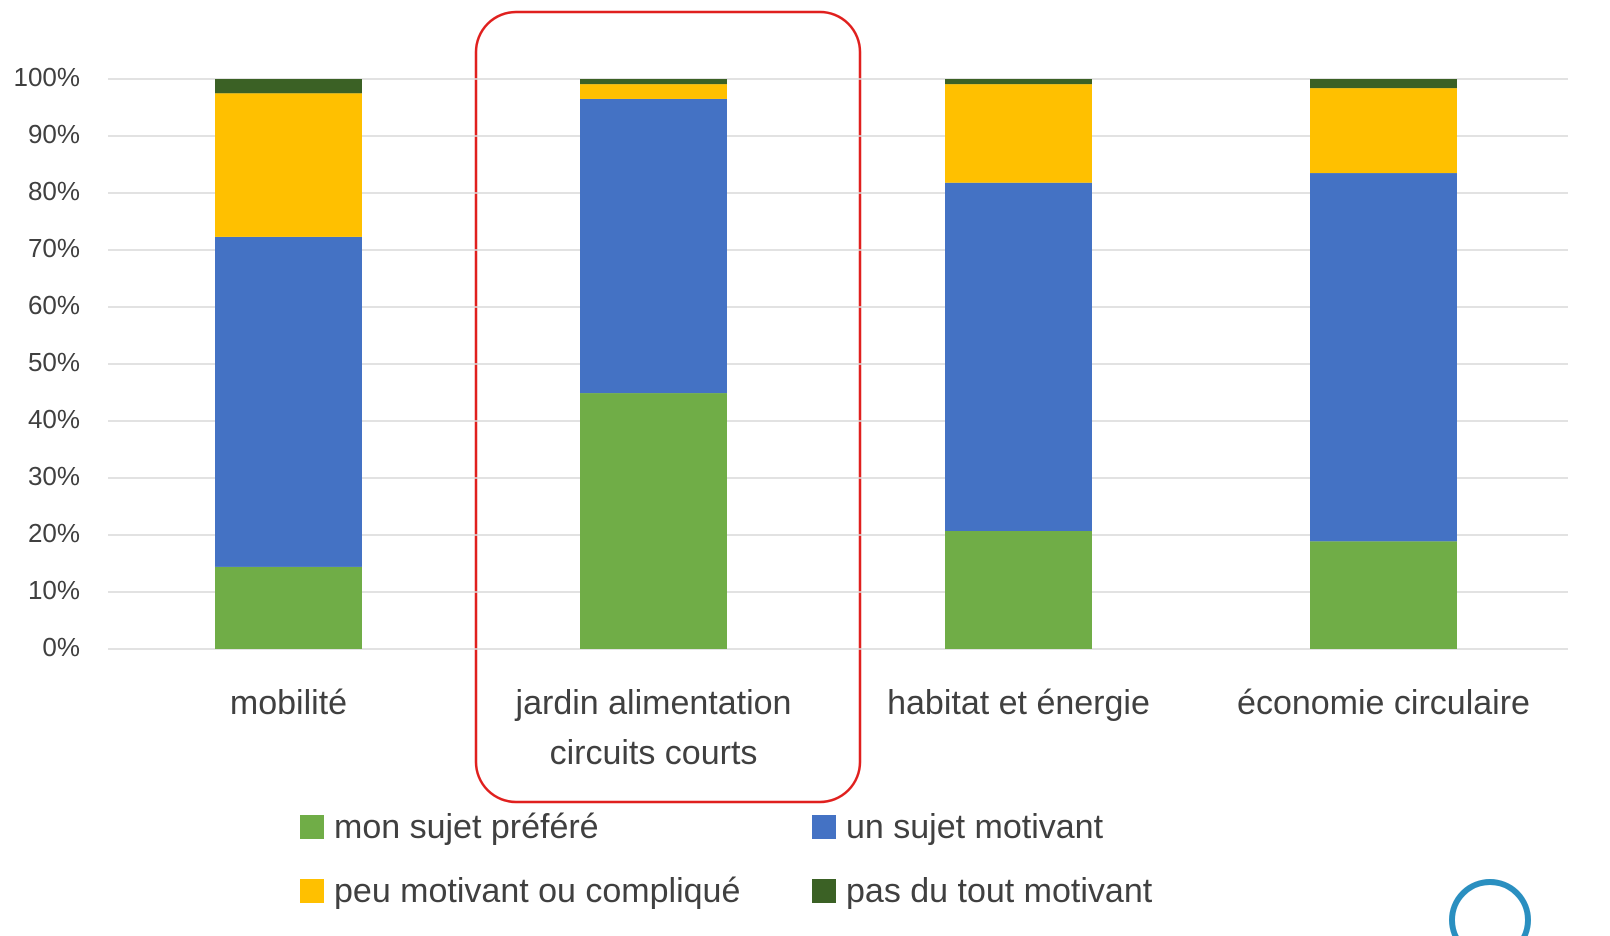 The image size is (1610, 936). What do you see at coordinates (1383, 703) in the screenshot?
I see `x-tick-label: économie circulaire` at bounding box center [1383, 703].